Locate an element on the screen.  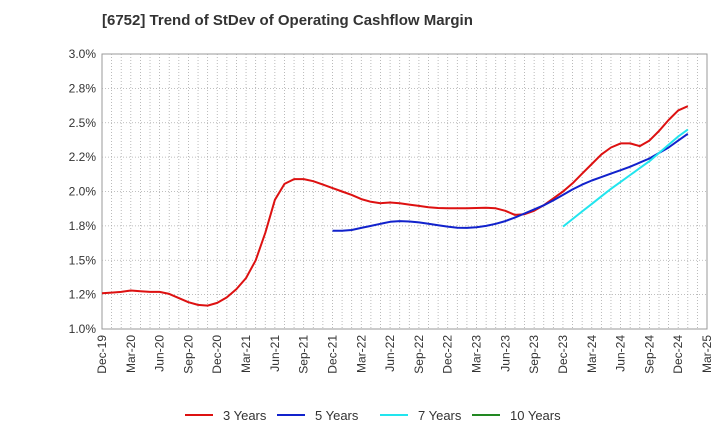
y-tick-label: 3.0% is located at coordinates (83, 54).